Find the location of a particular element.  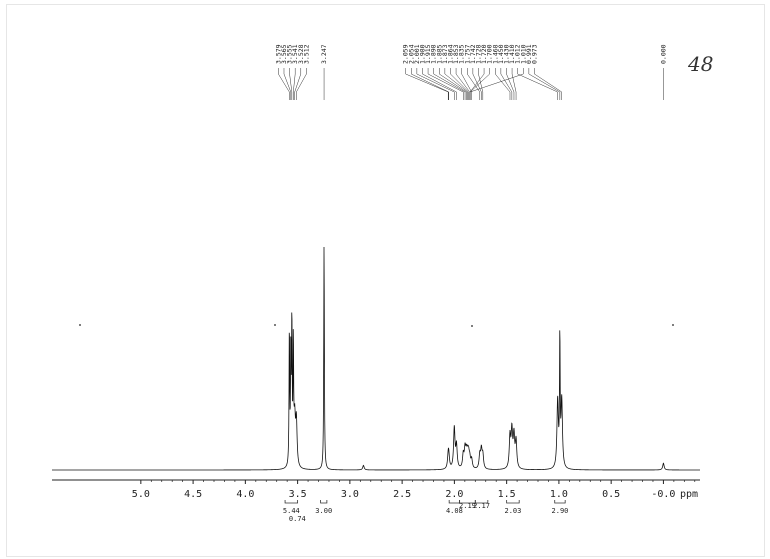

peak-label: 1.898 is located at coordinates (434, 54).